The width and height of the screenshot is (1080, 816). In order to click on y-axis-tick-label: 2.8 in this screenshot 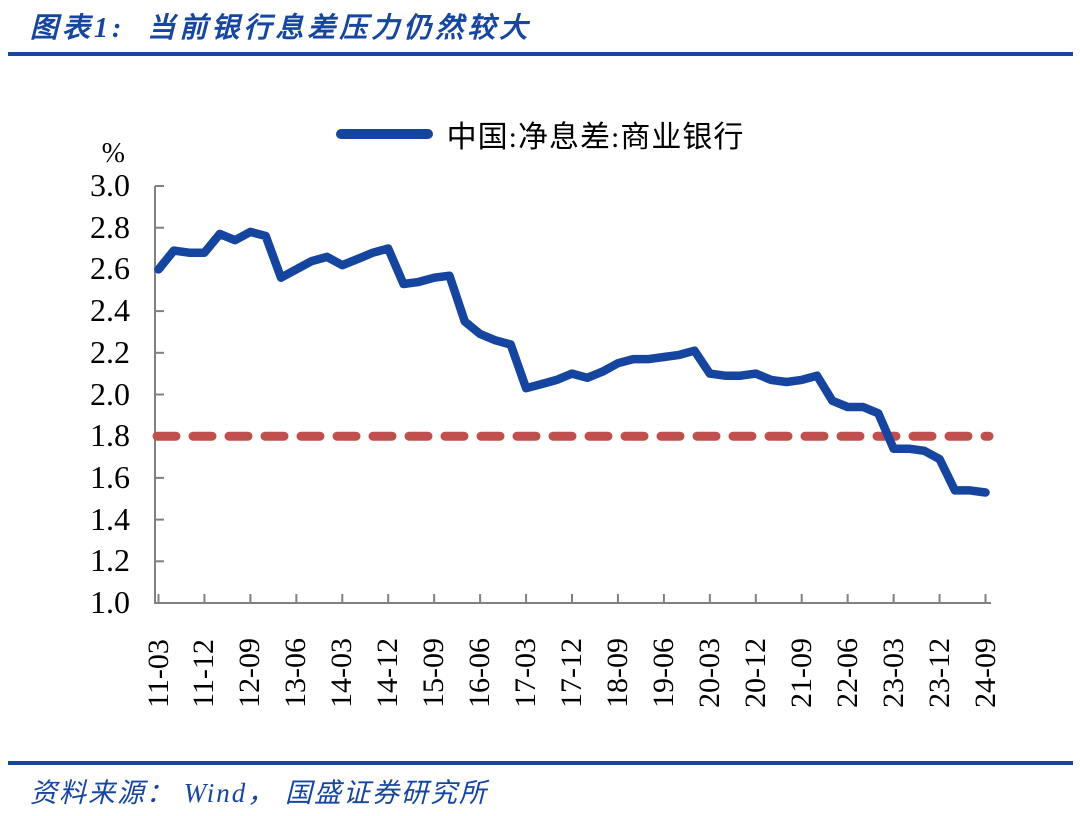, I will do `click(110, 226)`.